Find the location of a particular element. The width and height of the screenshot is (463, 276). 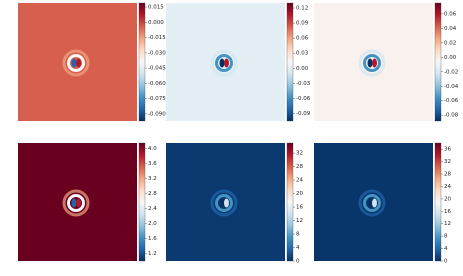

panel: 0.06 0.04 0.02 0.00 -0.02 -0.04 -0.06 -0.08 is located at coordinates (386, 62).